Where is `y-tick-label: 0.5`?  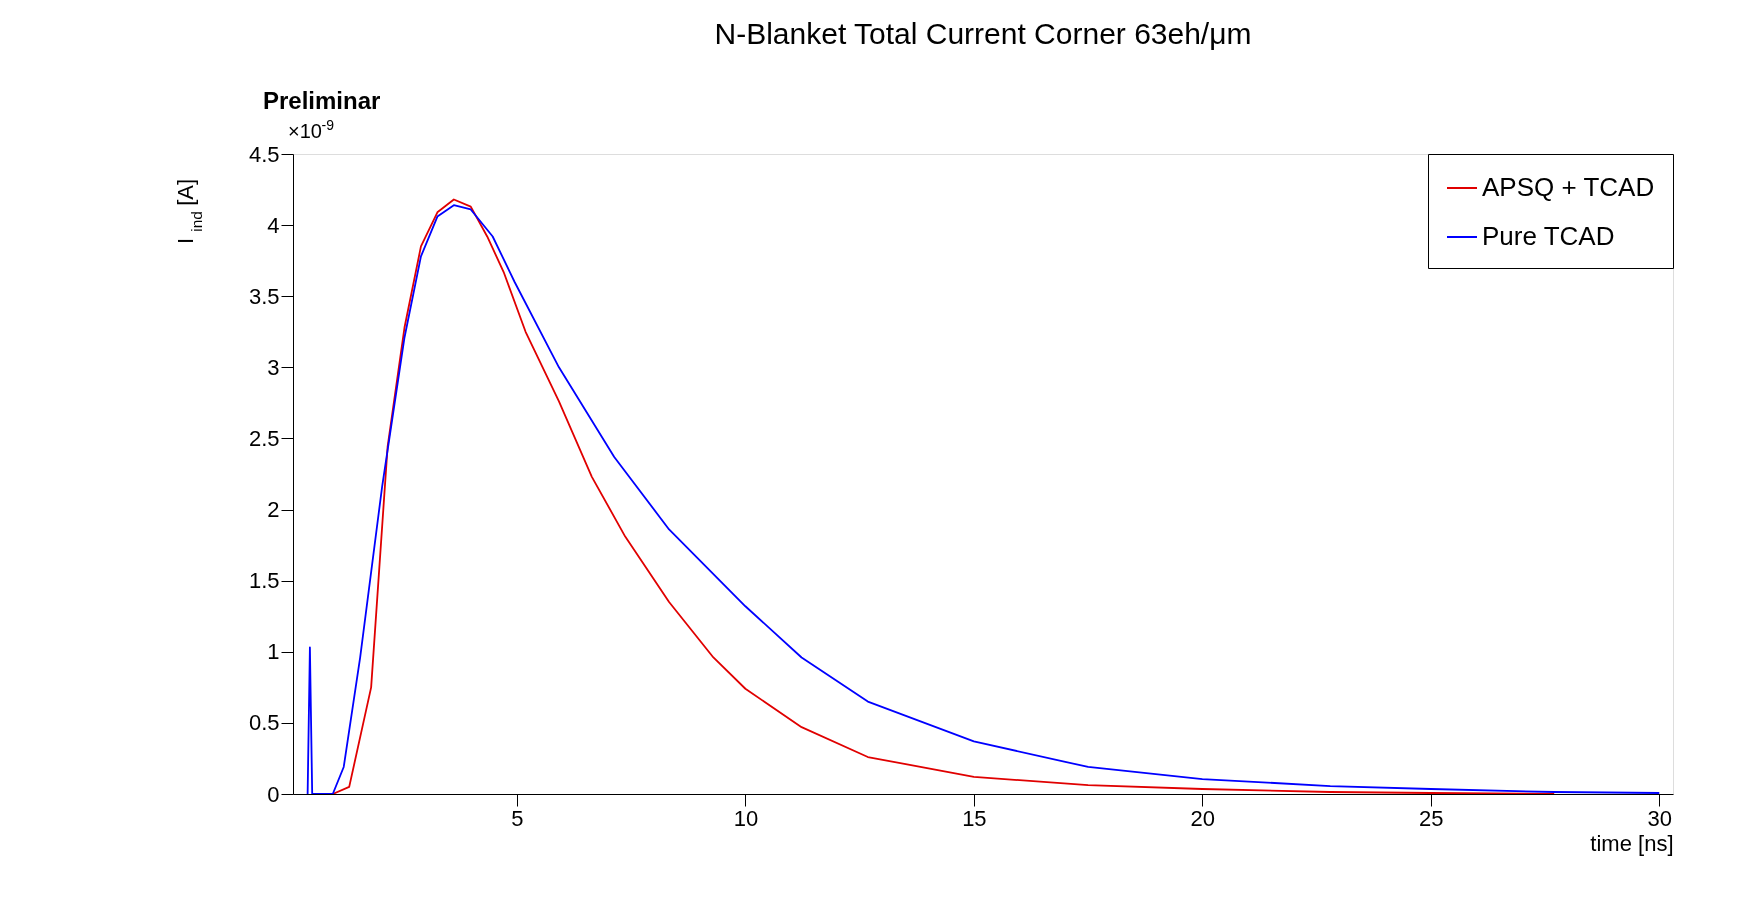
y-tick-label: 0.5 is located at coordinates (264, 723).